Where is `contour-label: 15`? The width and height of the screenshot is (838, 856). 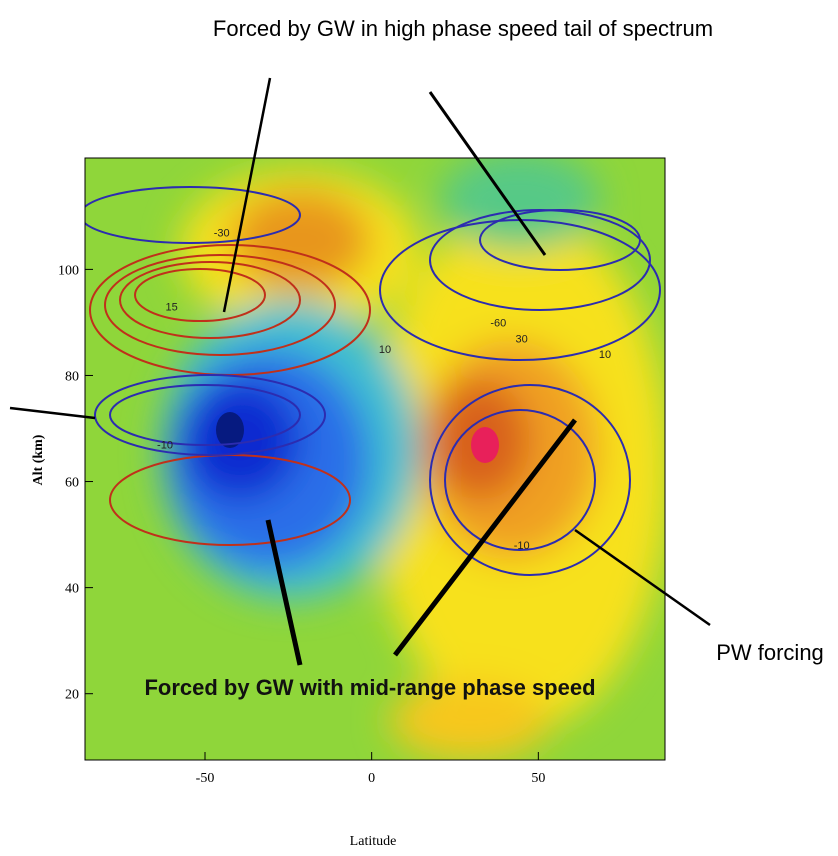
contour-label: 15 is located at coordinates (172, 308).